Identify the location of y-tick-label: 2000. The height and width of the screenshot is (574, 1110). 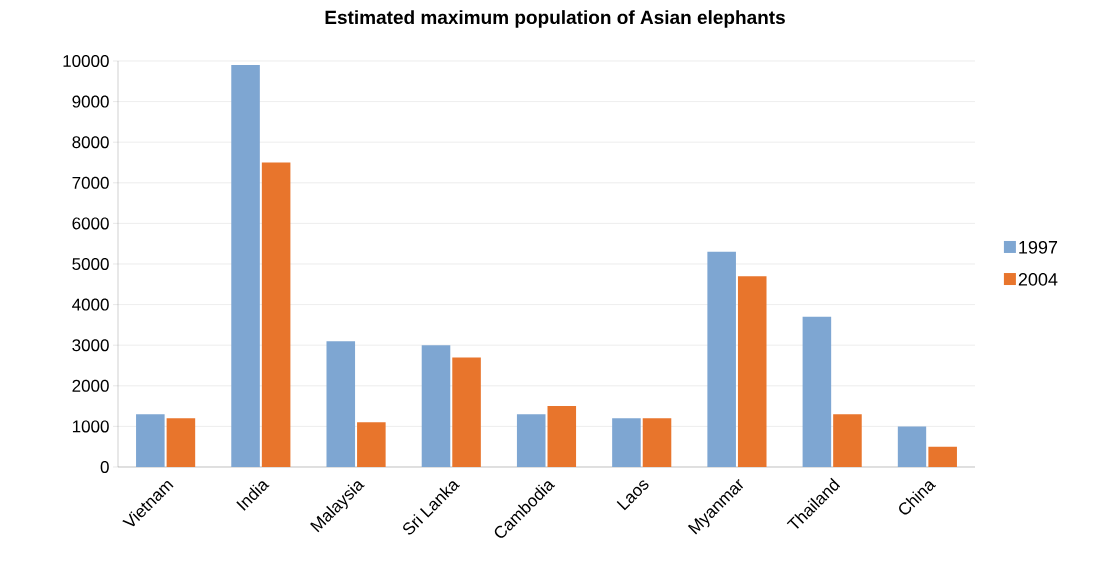
(90, 385).